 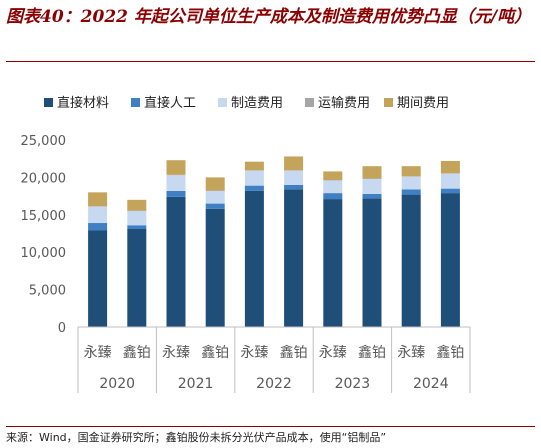 What do you see at coordinates (44, 253) in the screenshot?
I see `y-tick-label: 10,000` at bounding box center [44, 253].